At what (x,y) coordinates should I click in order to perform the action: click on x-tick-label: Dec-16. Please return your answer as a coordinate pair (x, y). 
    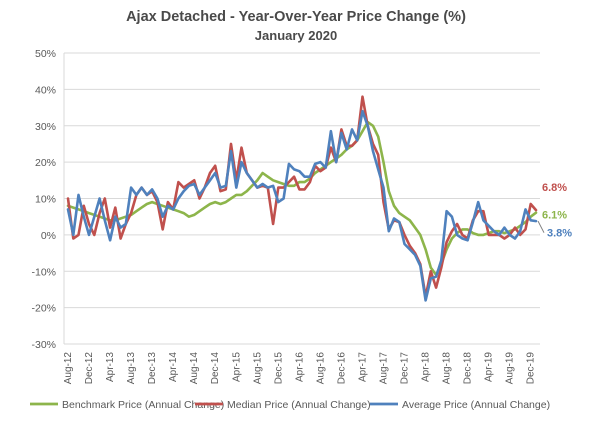
    Looking at the image, I should click on (341, 368).